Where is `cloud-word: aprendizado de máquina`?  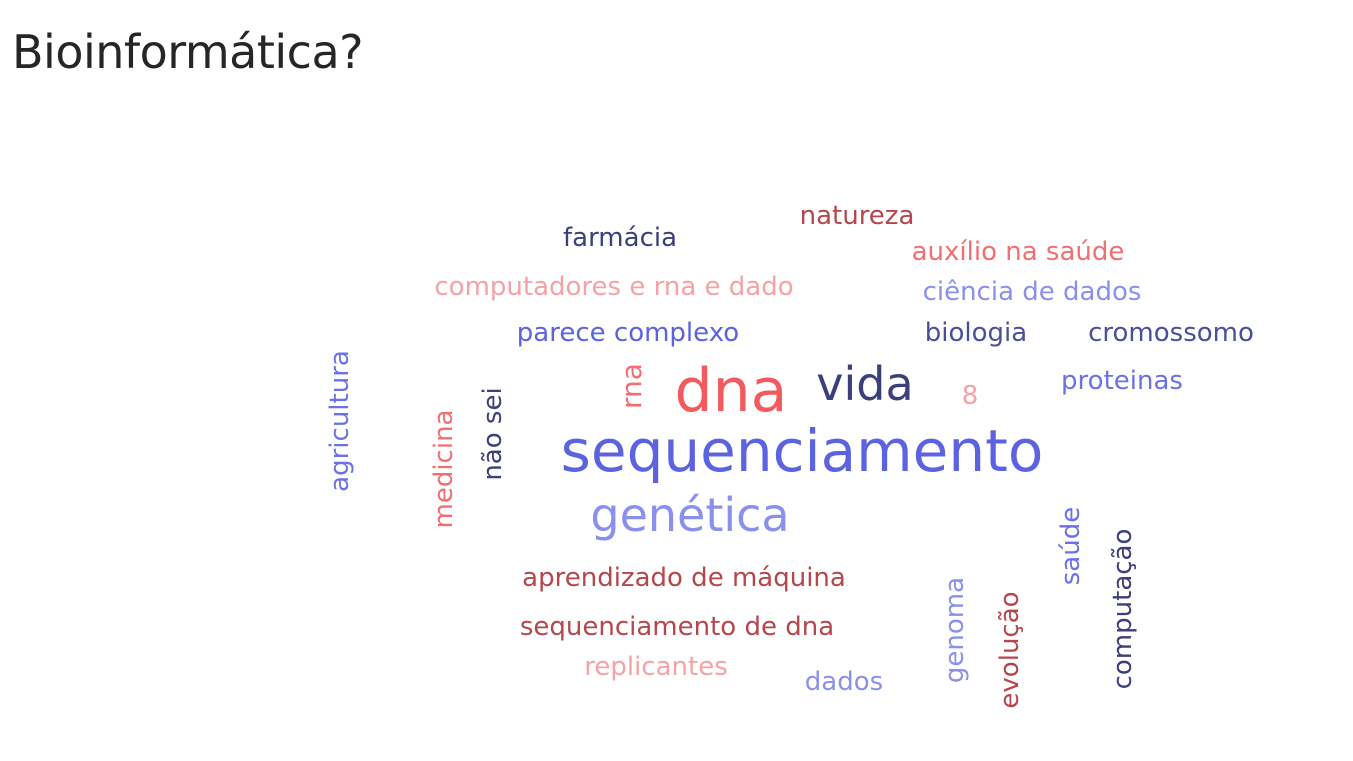
cloud-word: aprendizado de máquina is located at coordinates (684, 578).